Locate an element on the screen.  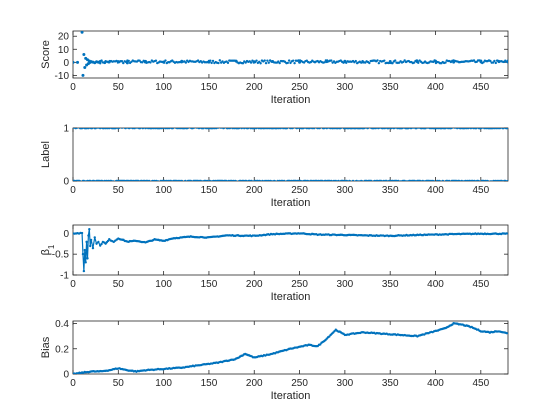
x-axis-label: Iteration is located at coordinates (291, 203).